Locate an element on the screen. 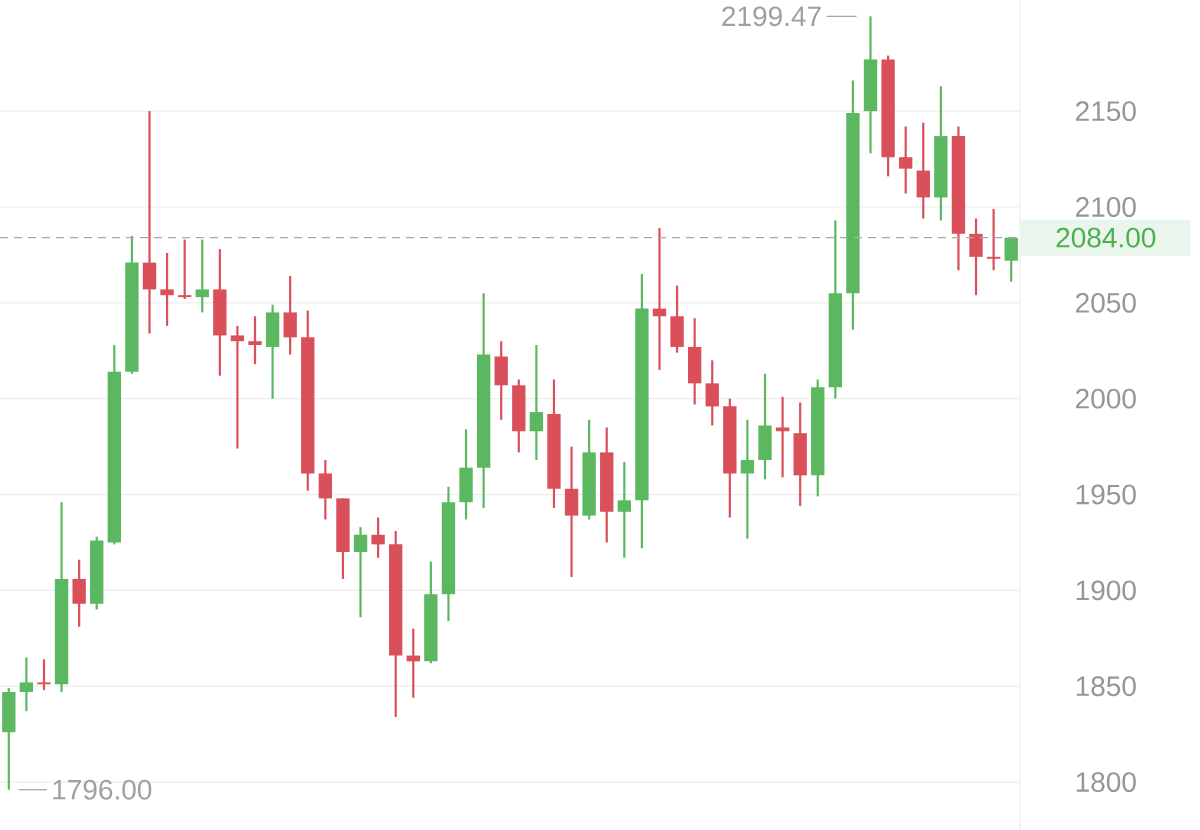 This screenshot has width=1200, height=830. annotation: 2199.47 is located at coordinates (771, 16).